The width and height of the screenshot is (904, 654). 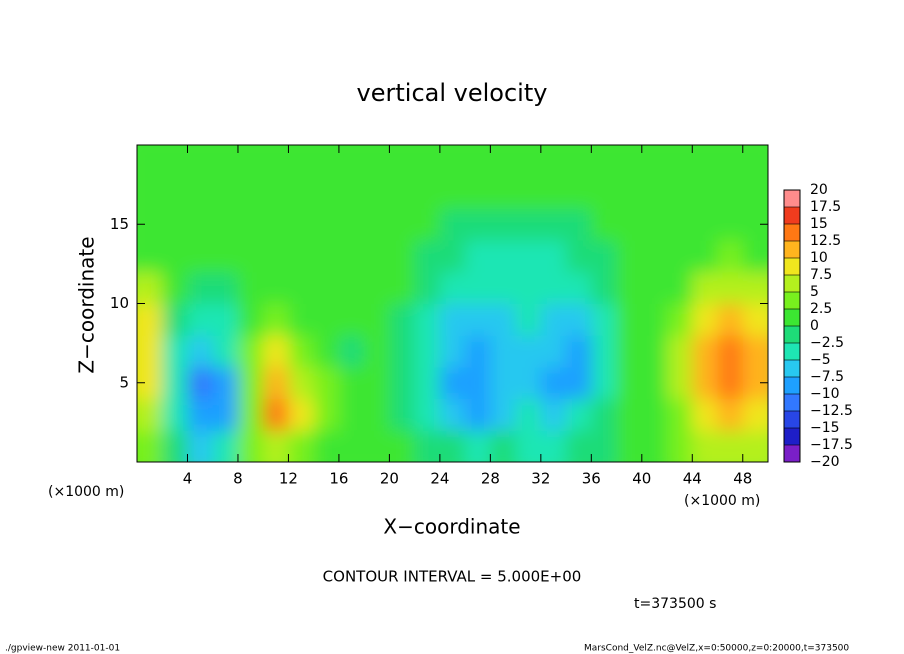 What do you see at coordinates (87, 304) in the screenshot?
I see `y-axis-label: Z−coordinate` at bounding box center [87, 304].